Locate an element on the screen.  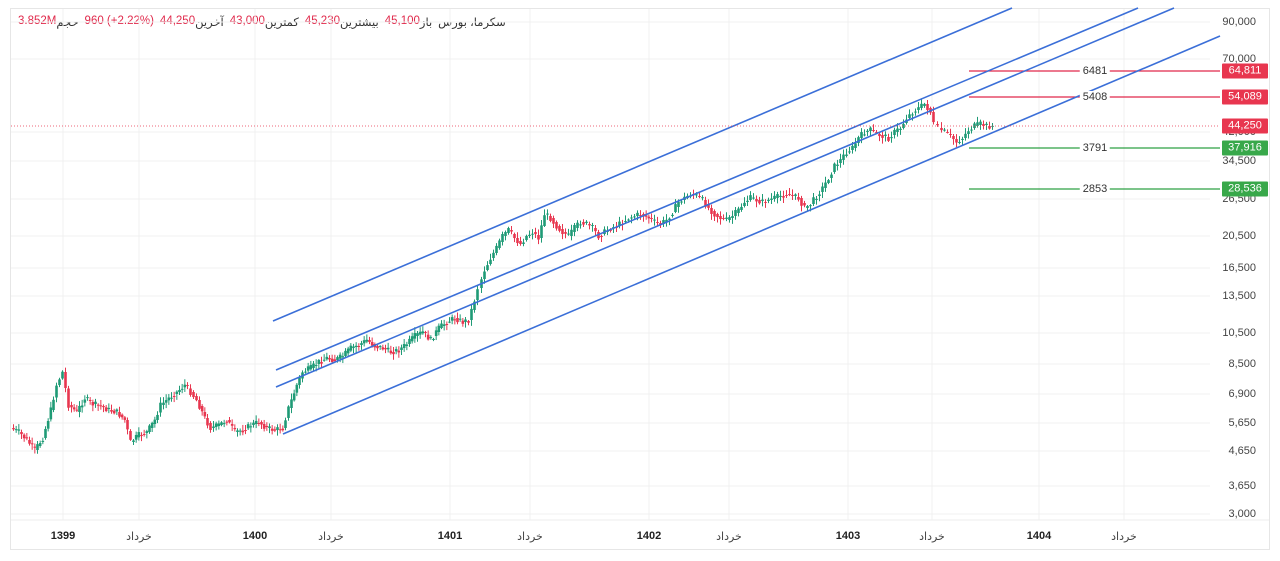
symbol-name: سکرما، بورس is located at coordinates (472, 23).